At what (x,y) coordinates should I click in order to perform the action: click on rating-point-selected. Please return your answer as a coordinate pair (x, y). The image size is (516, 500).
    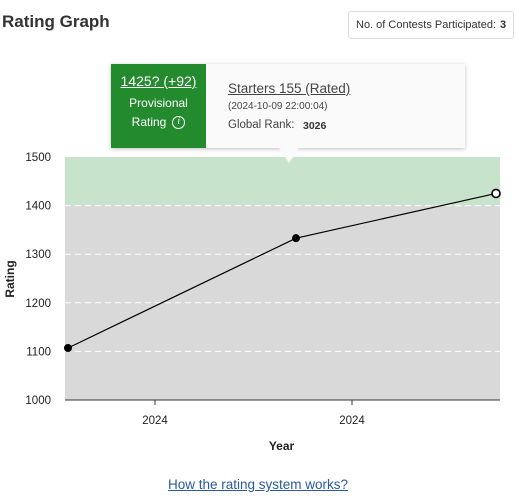
    Looking at the image, I should click on (496, 193).